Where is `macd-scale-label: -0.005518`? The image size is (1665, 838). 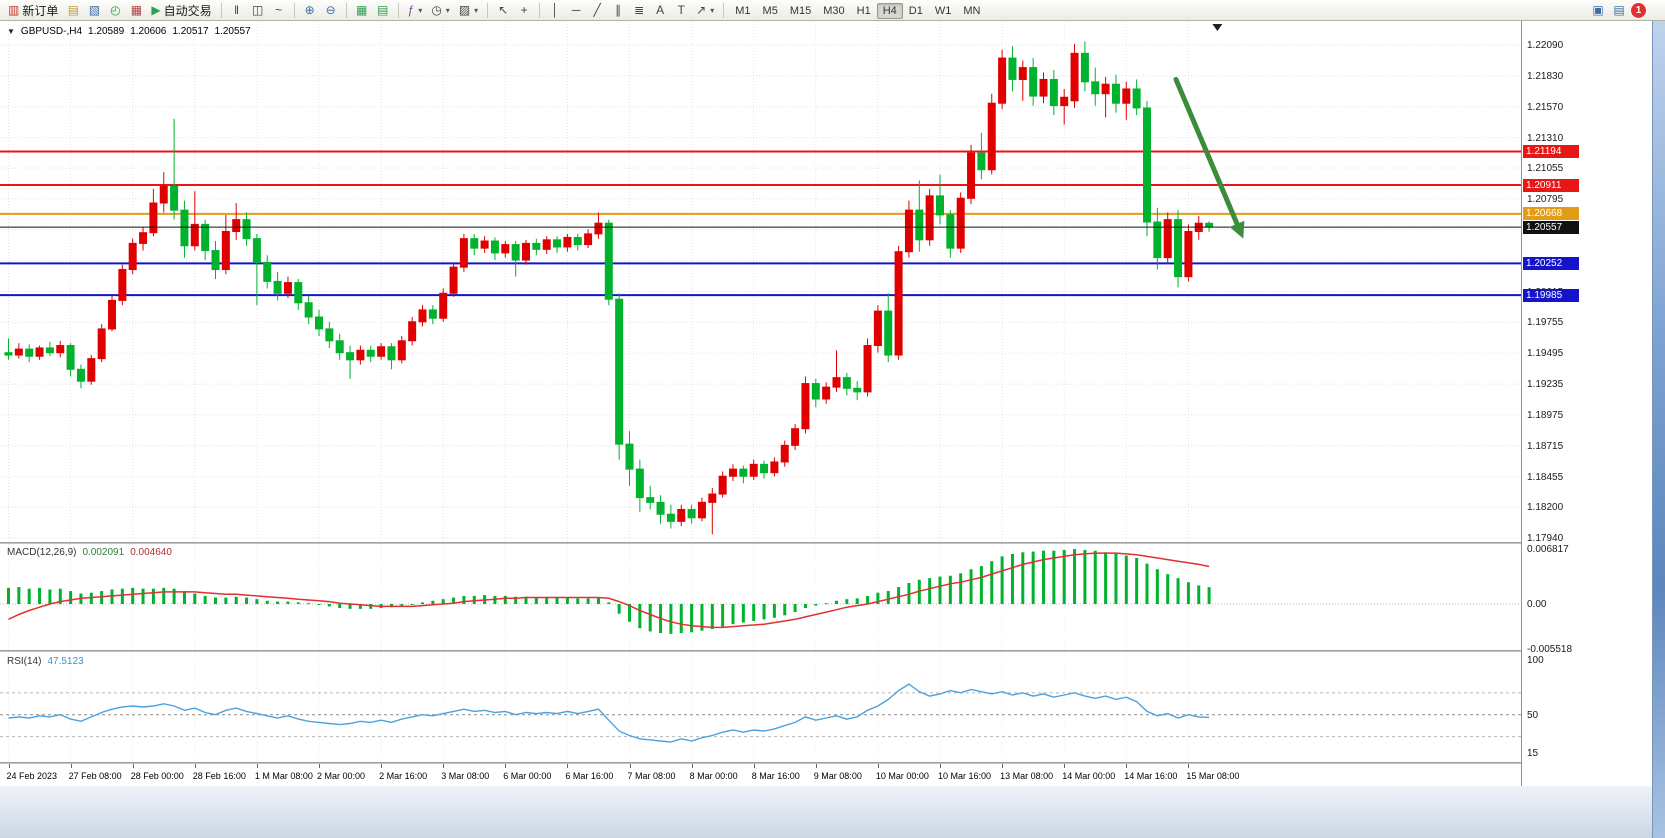 macd-scale-label: -0.005518 is located at coordinates (1550, 649).